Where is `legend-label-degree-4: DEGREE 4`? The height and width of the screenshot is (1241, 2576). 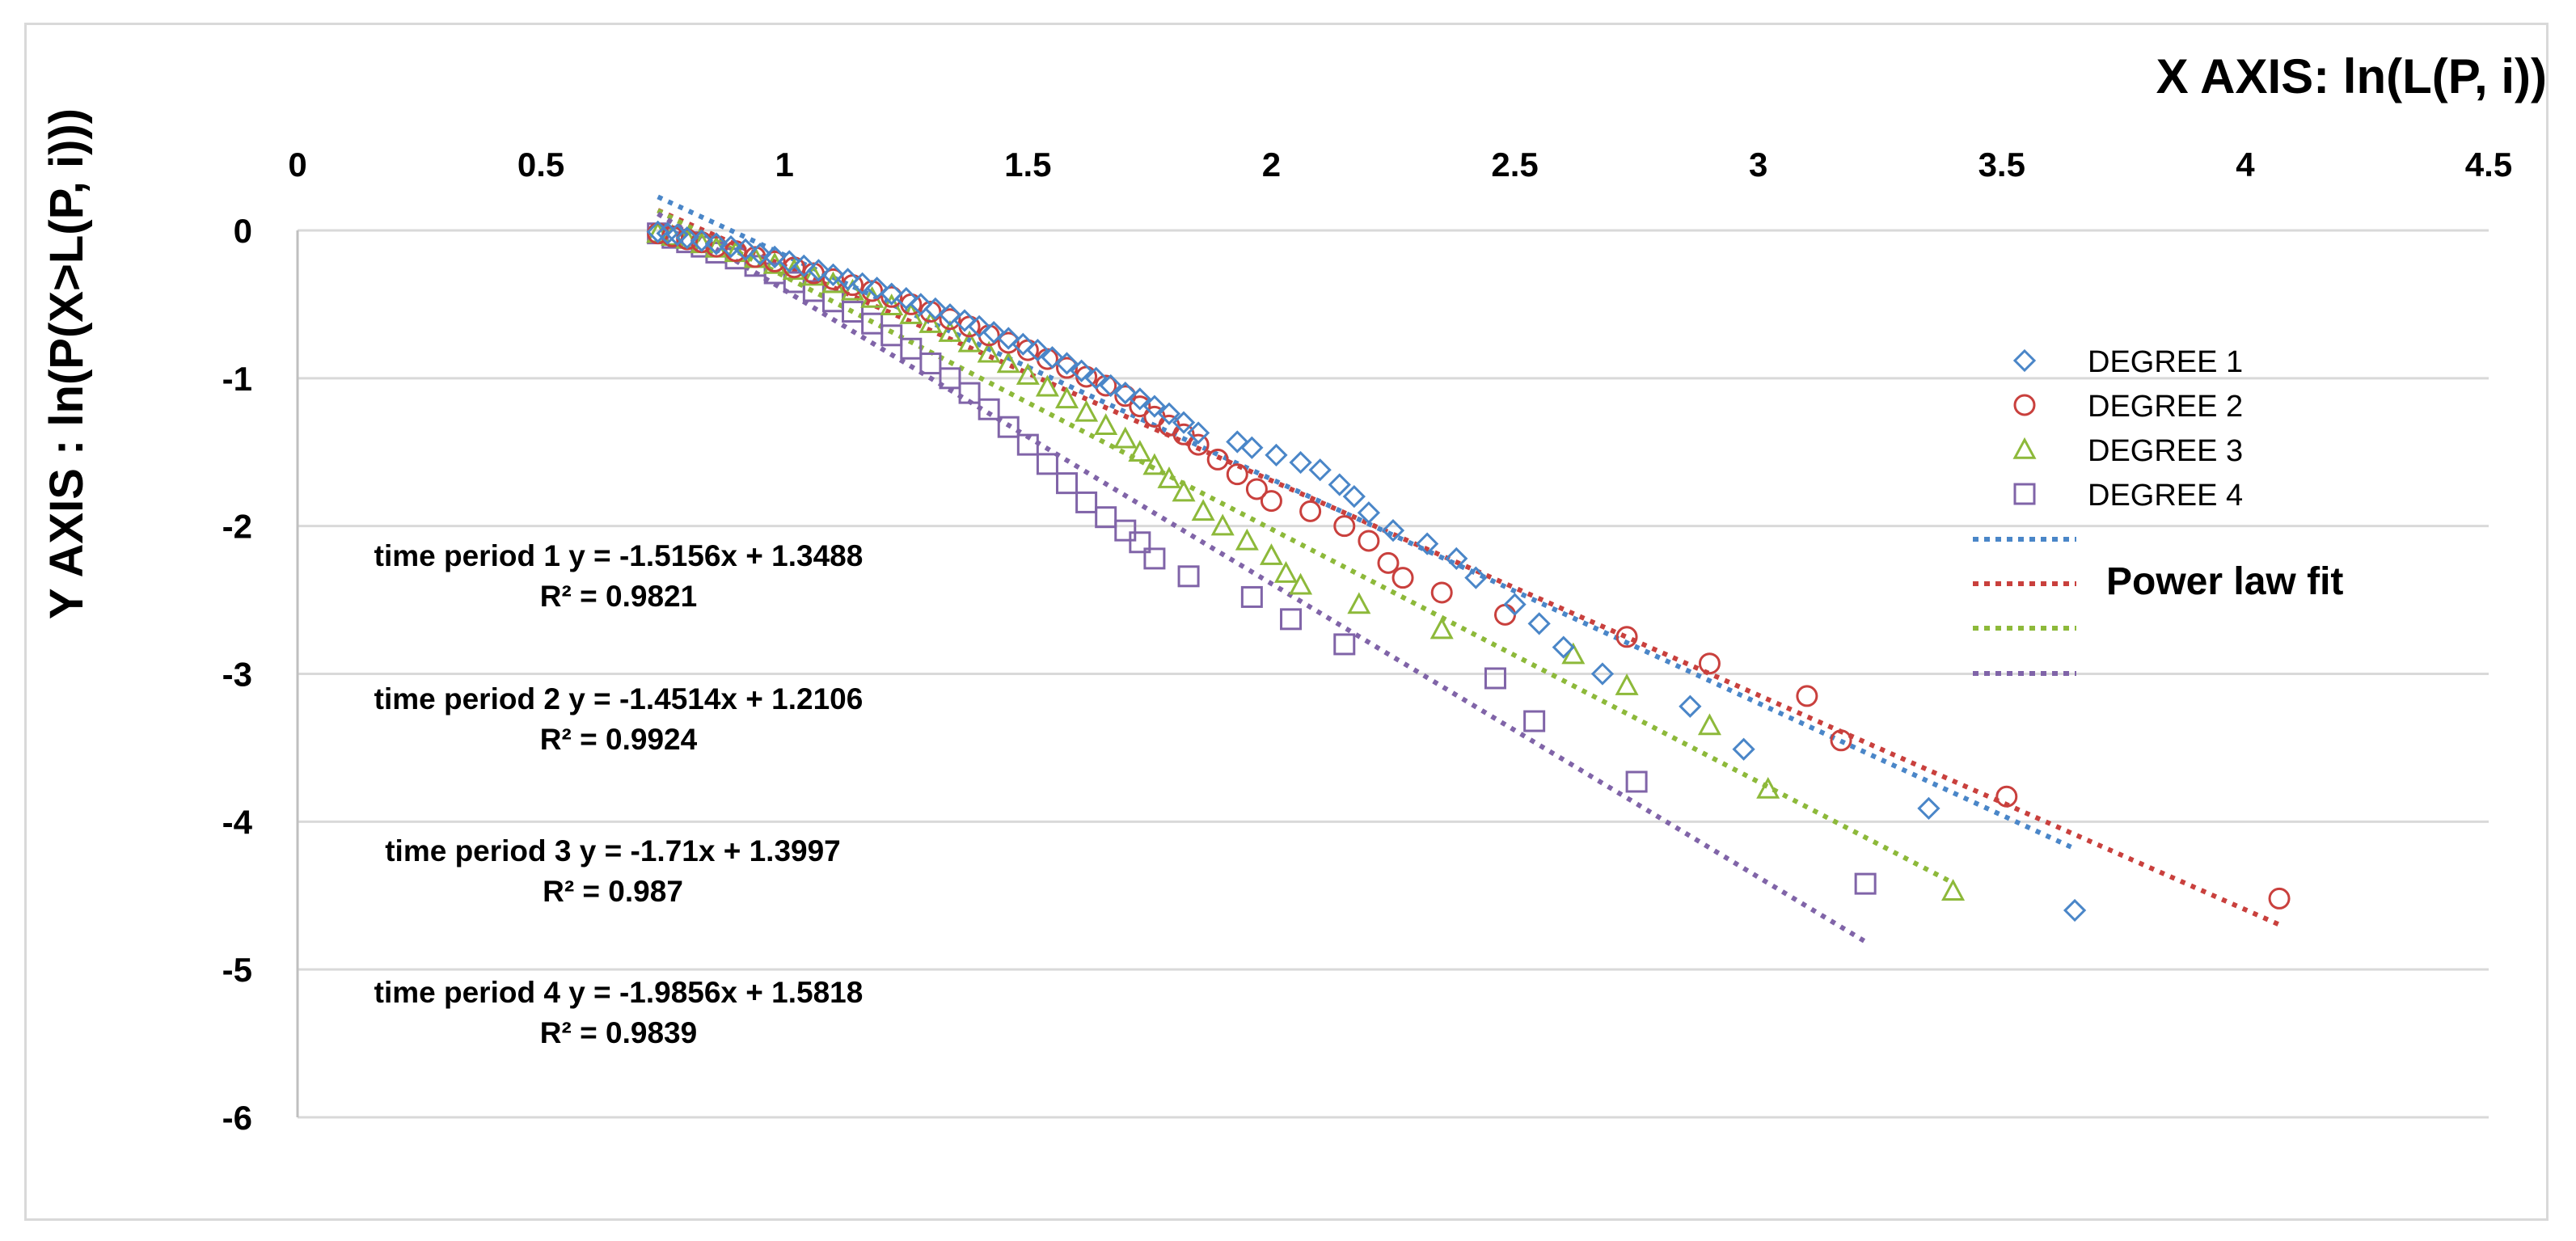
legend-label-degree-4: DEGREE 4 is located at coordinates (2165, 496).